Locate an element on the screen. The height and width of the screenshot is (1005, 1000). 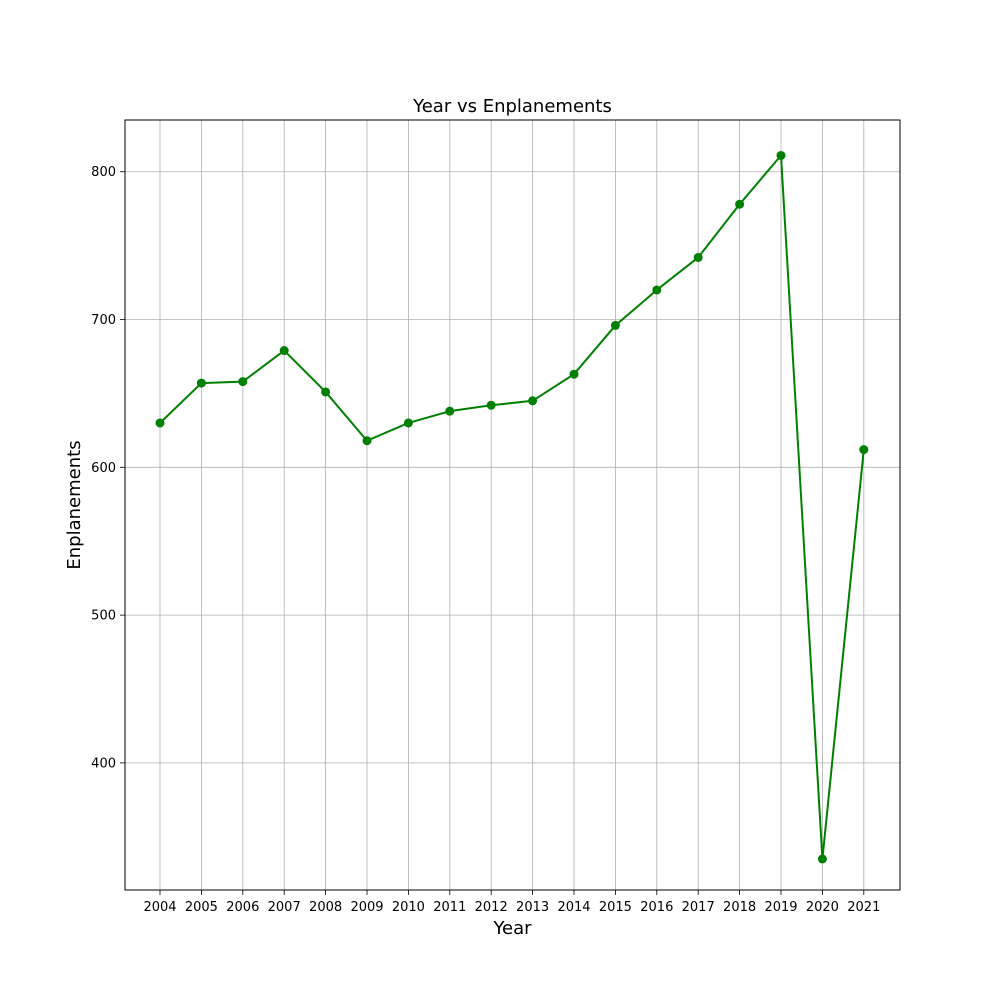
x-tick-label: 2018 is located at coordinates (739, 907).